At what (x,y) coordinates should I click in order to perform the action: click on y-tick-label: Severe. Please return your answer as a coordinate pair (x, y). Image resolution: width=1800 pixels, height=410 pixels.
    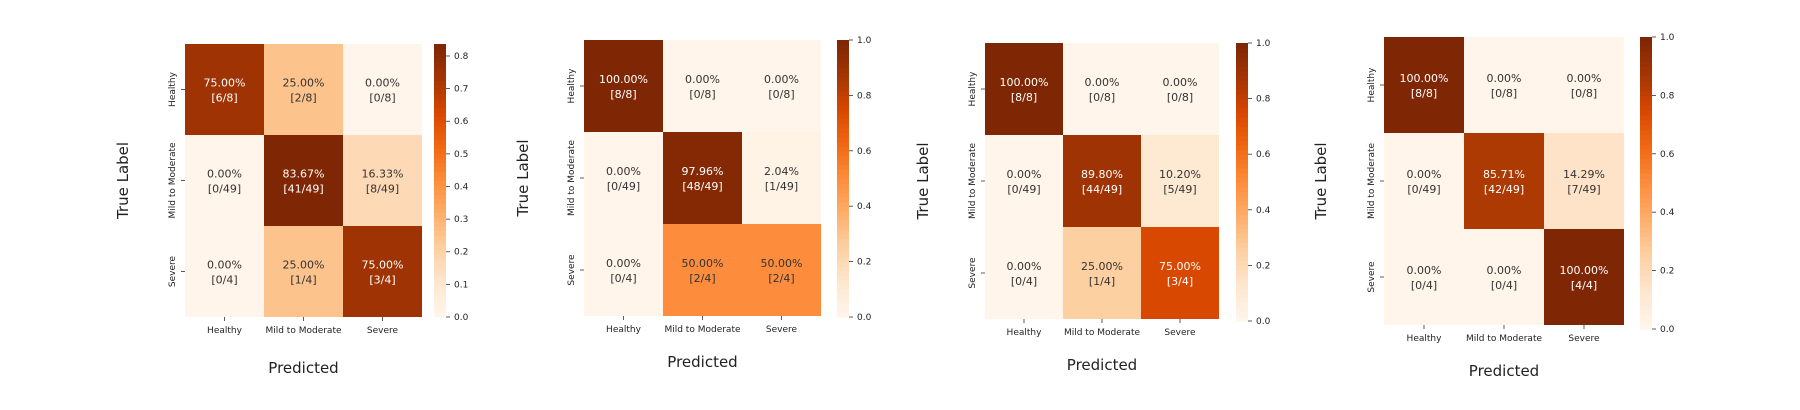
    Looking at the image, I should click on (1372, 277).